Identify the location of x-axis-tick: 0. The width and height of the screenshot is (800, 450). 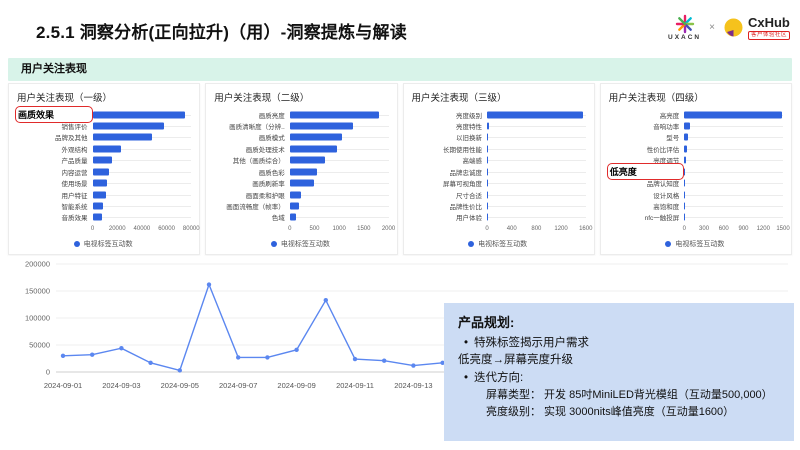
(290, 229).